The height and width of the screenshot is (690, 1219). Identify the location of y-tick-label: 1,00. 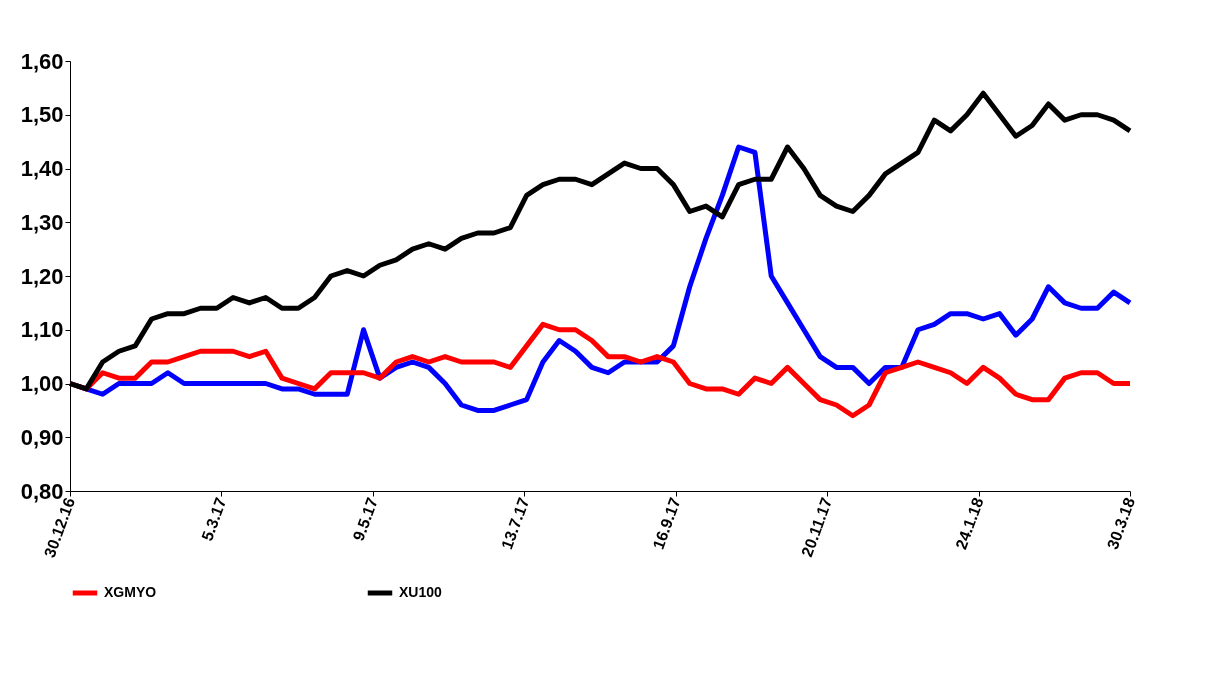
(42, 383).